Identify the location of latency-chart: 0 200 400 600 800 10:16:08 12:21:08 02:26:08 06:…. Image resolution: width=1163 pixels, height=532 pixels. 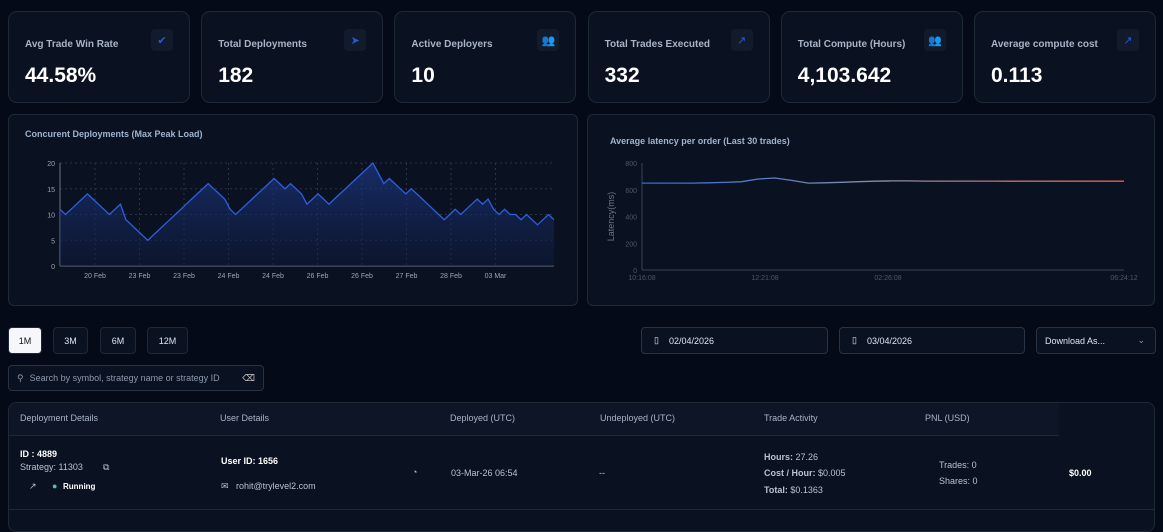
(872, 221).